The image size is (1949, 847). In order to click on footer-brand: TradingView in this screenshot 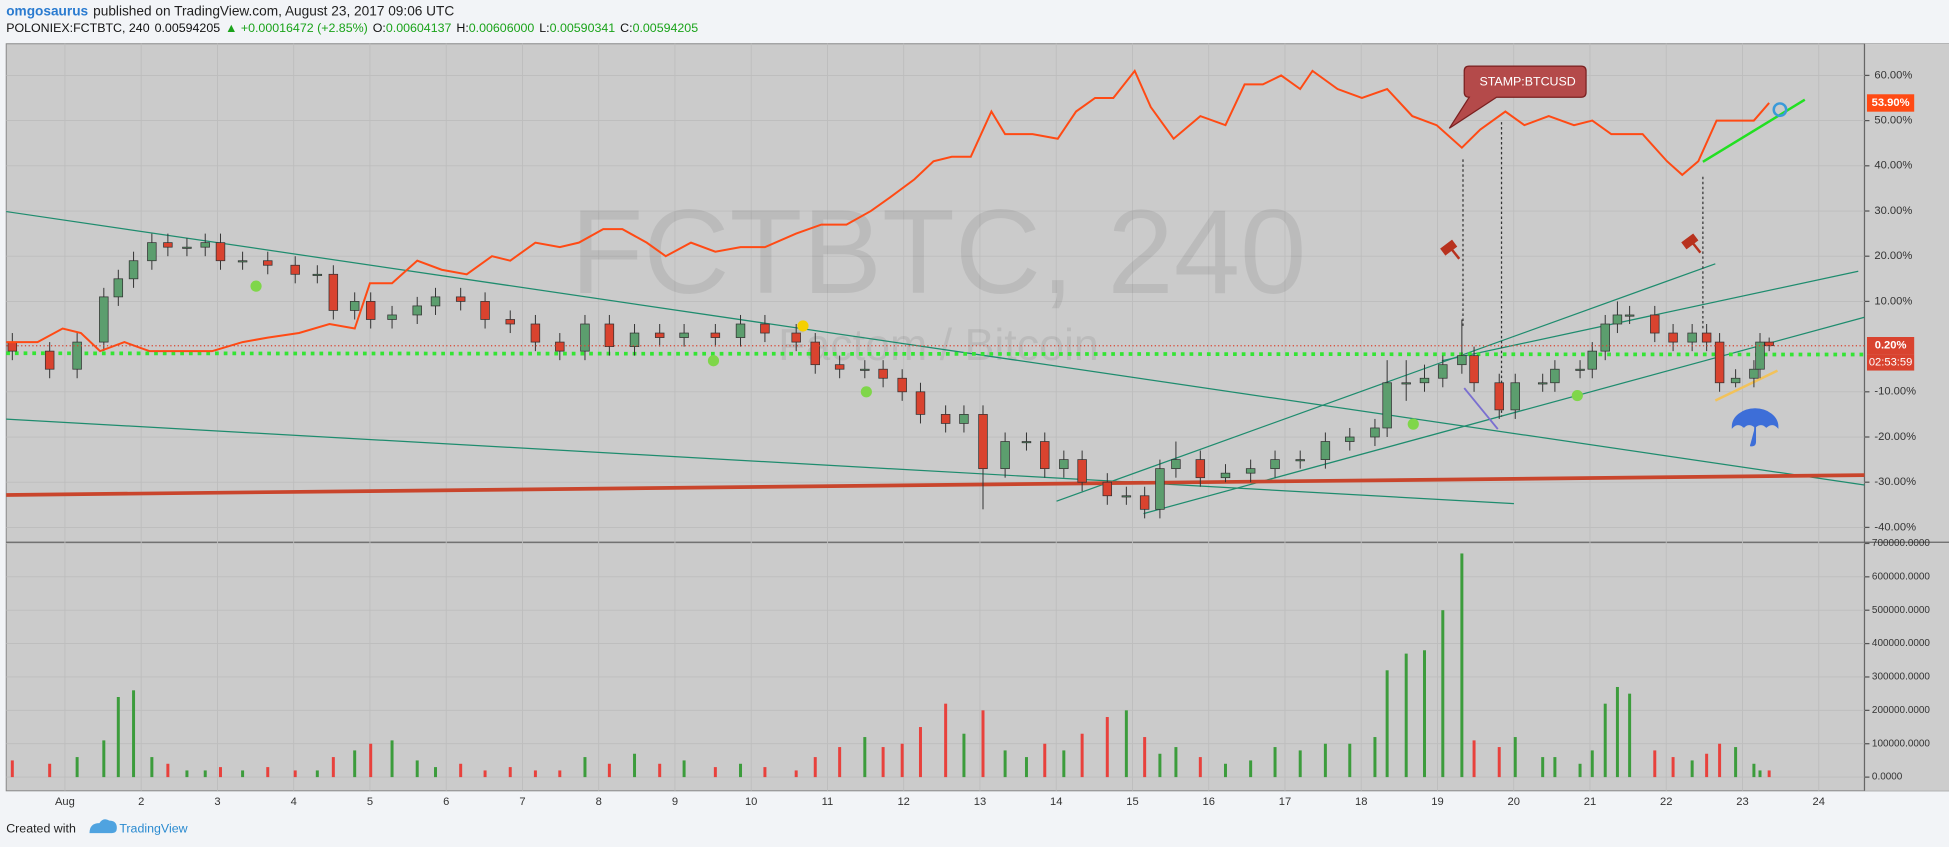, I will do `click(153, 829)`.